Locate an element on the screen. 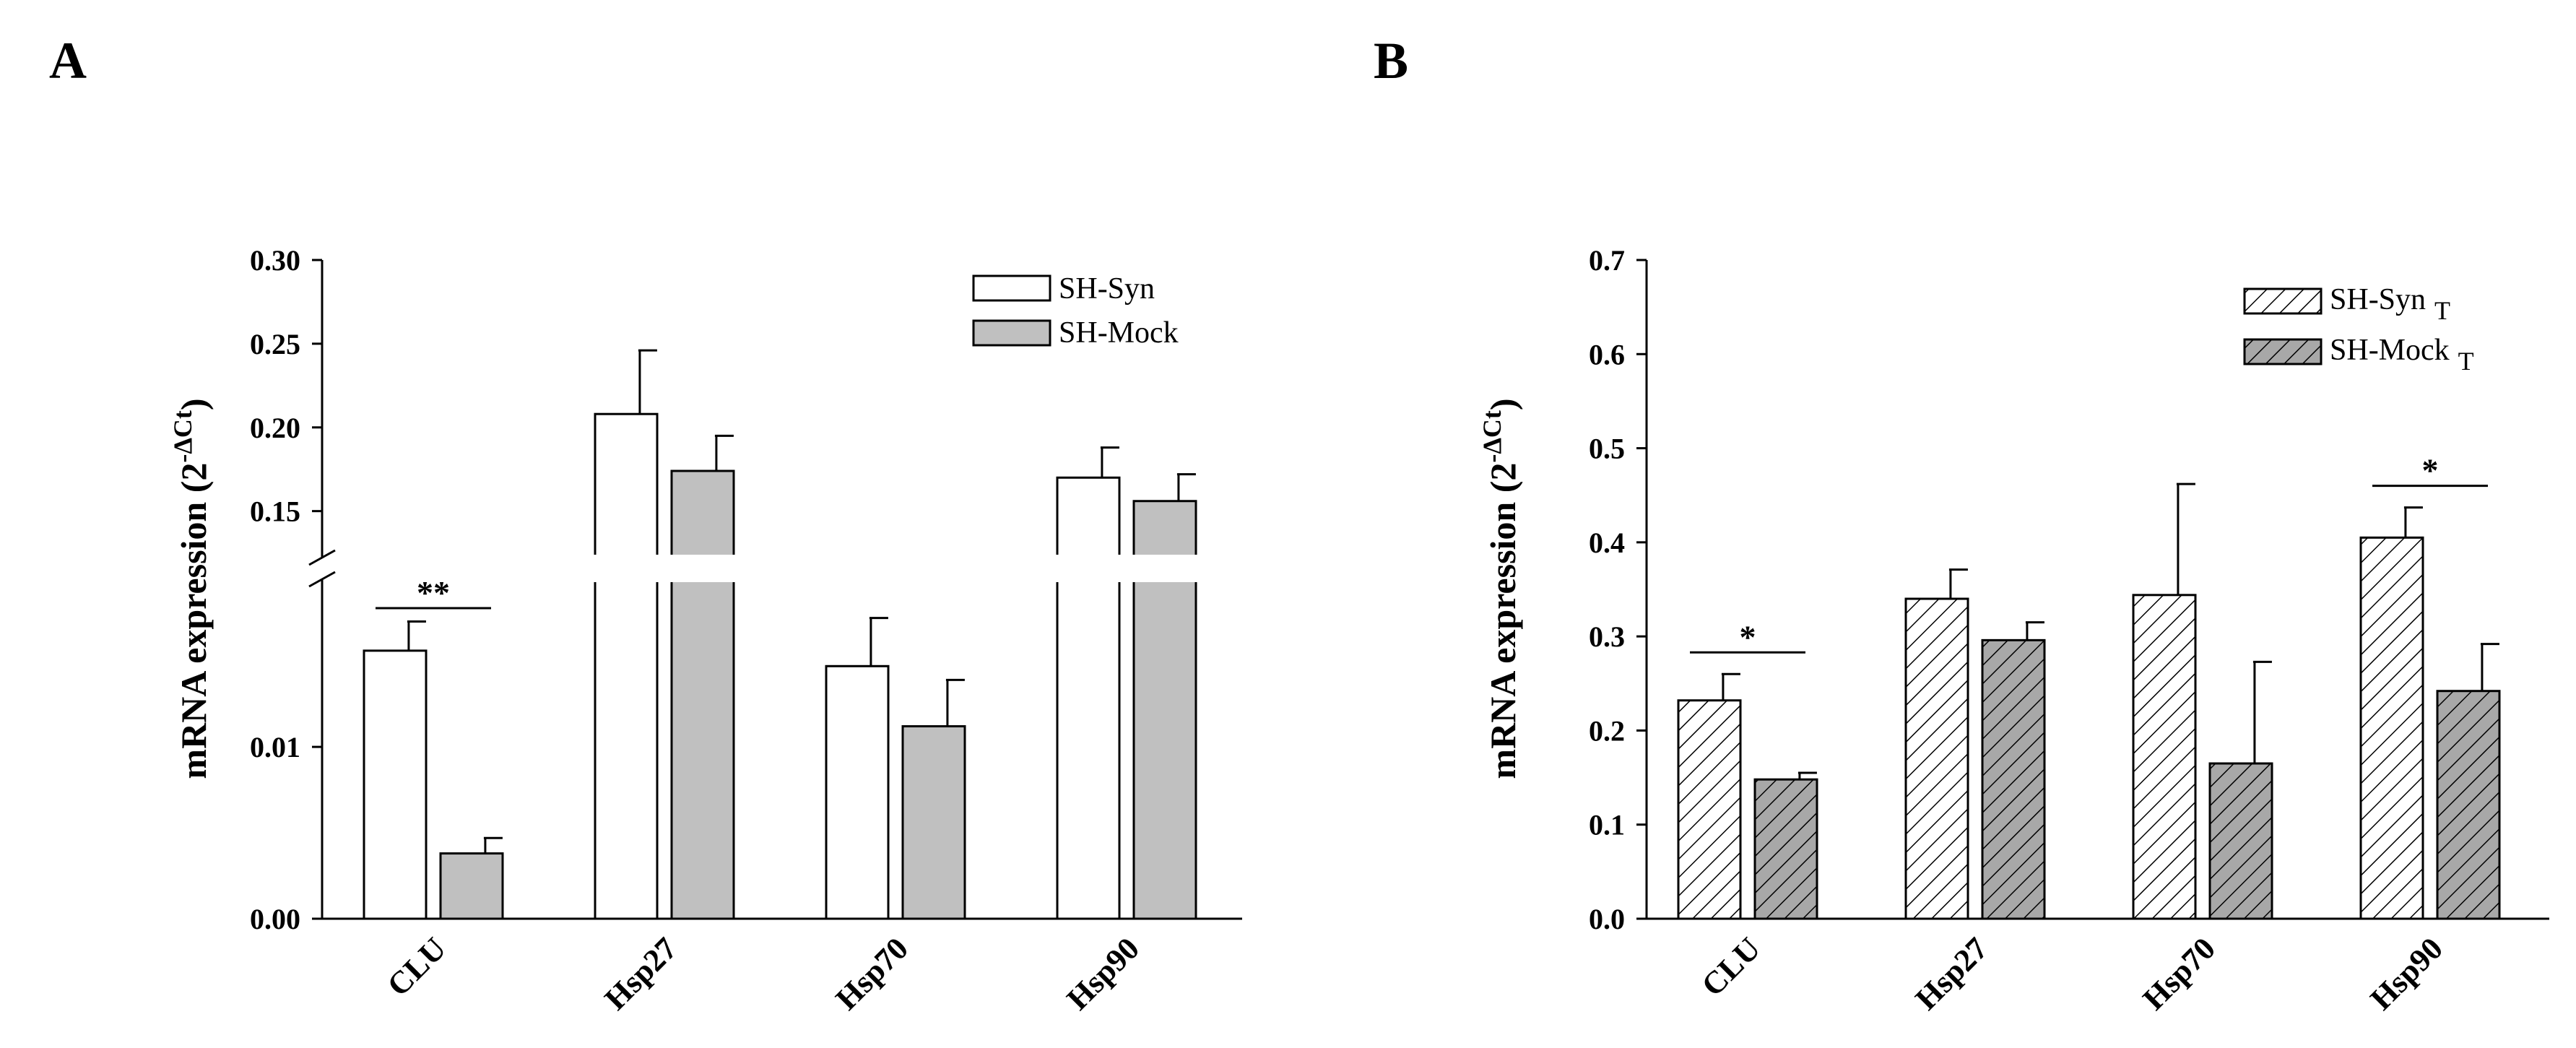  panel-b-y-tick-label: 0.1 is located at coordinates (1607, 825).